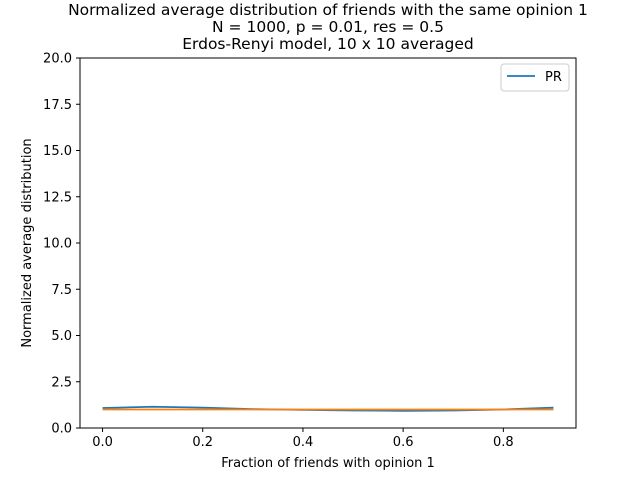 The height and width of the screenshot is (480, 640). I want to click on x-axis-ticks: 0.0 0.2 0.4 0.6 0.8, so click(303, 439).